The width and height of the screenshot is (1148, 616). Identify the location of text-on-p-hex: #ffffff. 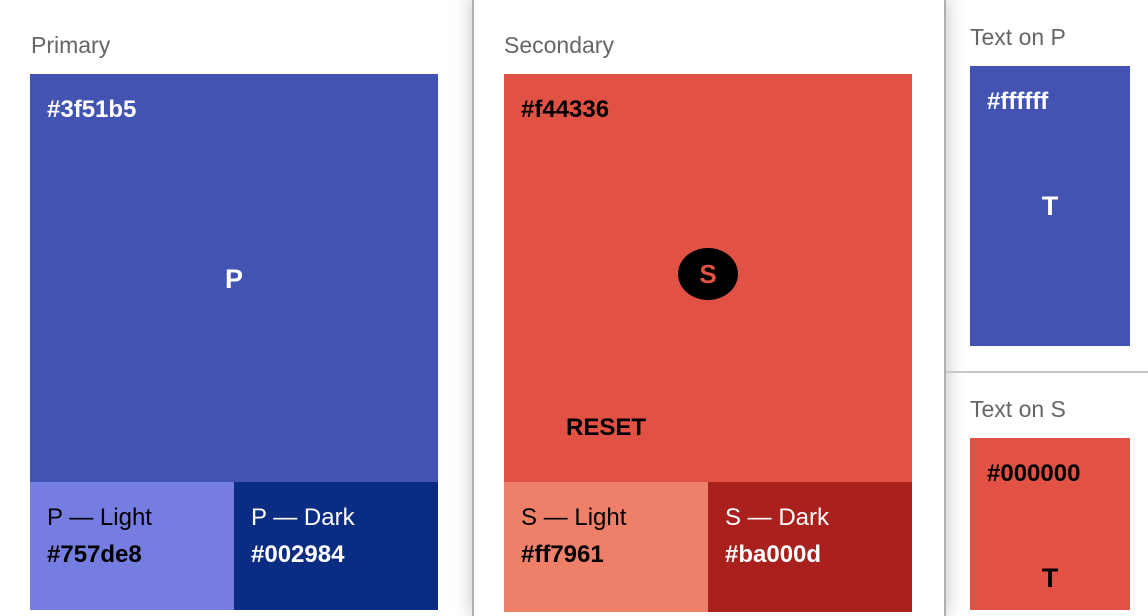
(1018, 101).